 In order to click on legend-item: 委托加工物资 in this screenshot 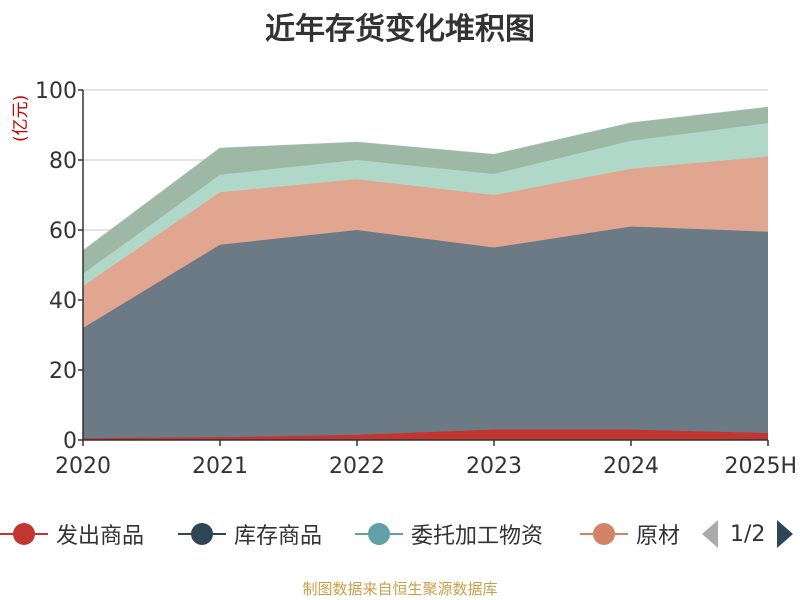, I will do `click(449, 534)`.